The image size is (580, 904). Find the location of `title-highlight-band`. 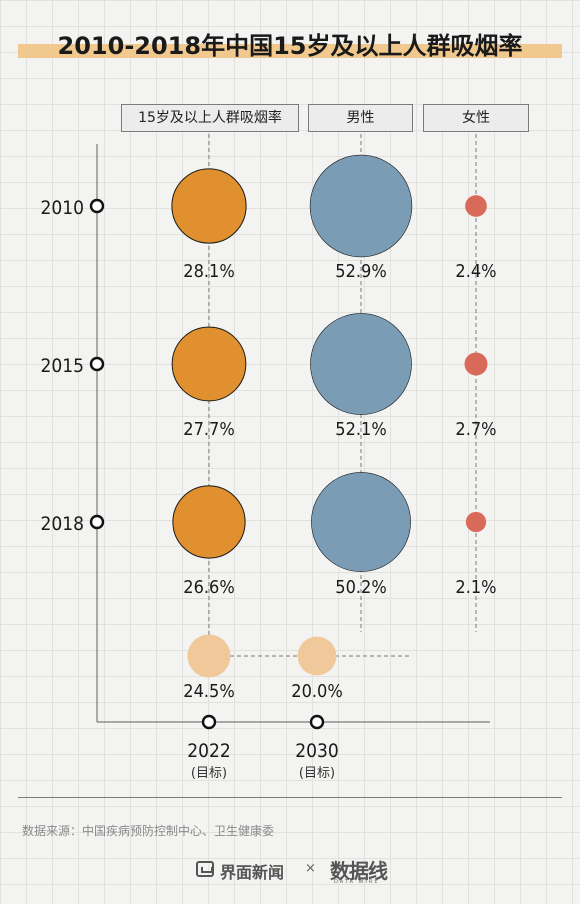

title-highlight-band is located at coordinates (290, 51).